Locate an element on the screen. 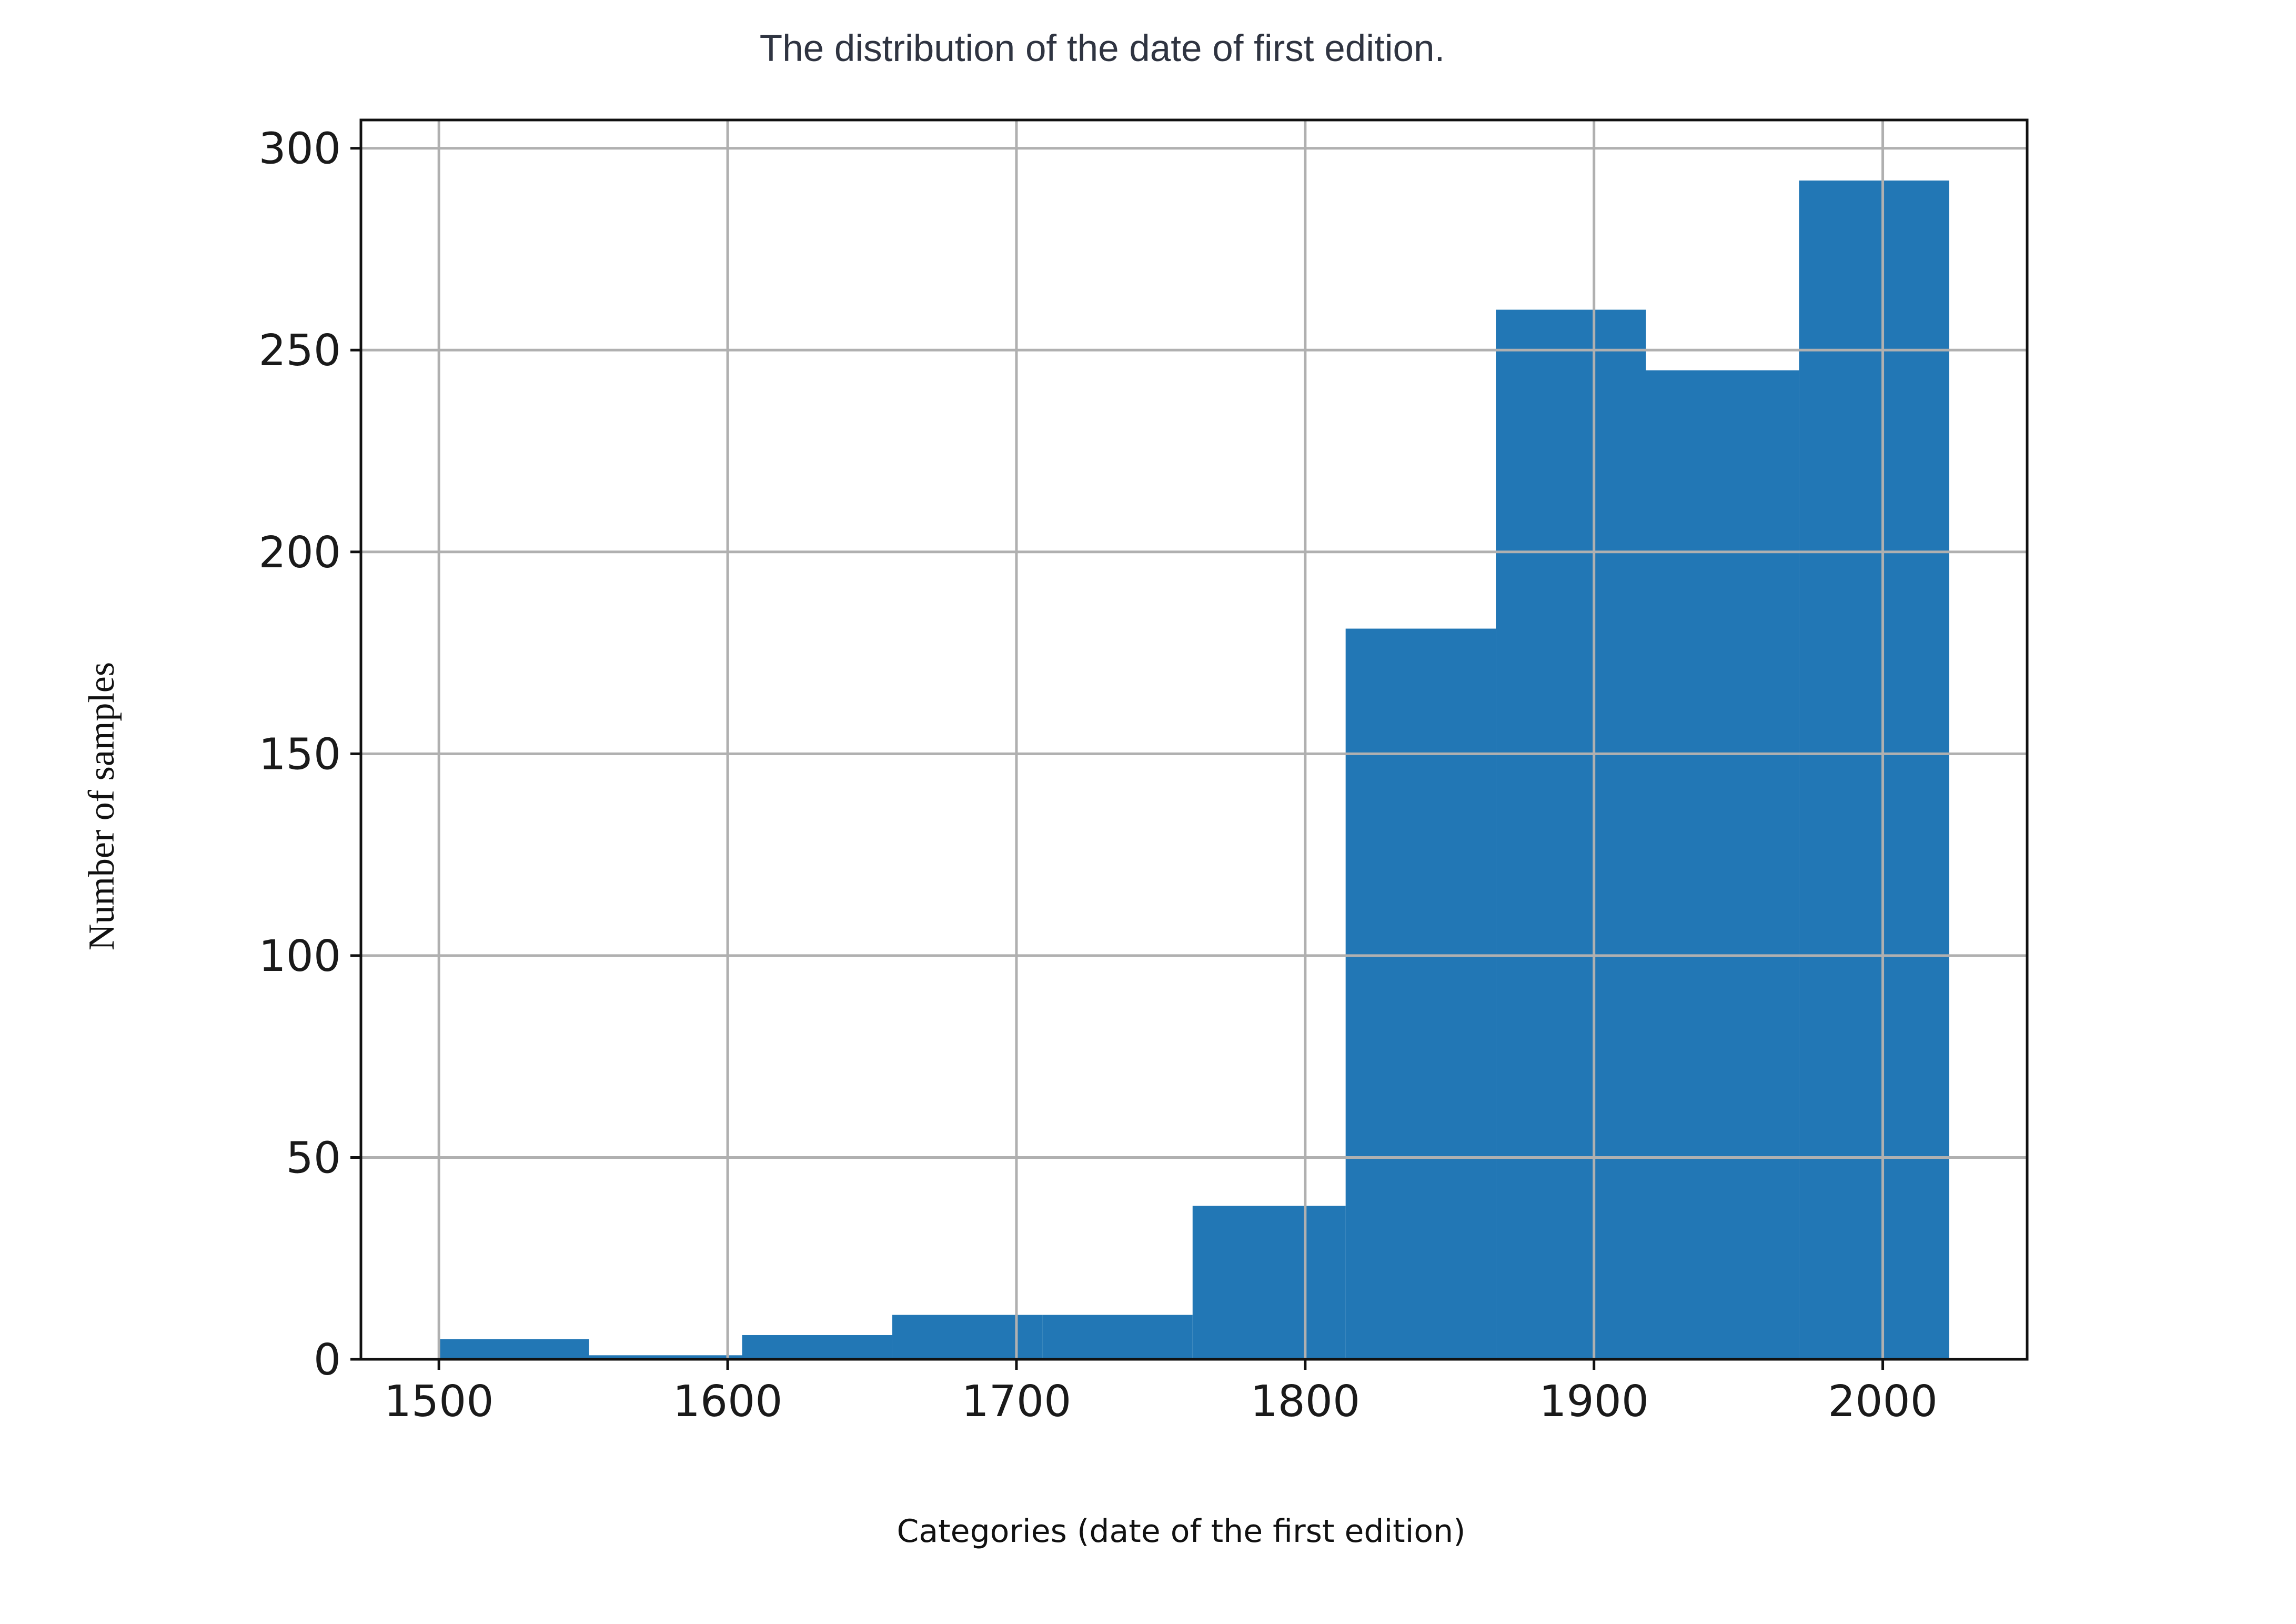 The height and width of the screenshot is (1624, 2296). y-tick-label: 250 is located at coordinates (299, 351).